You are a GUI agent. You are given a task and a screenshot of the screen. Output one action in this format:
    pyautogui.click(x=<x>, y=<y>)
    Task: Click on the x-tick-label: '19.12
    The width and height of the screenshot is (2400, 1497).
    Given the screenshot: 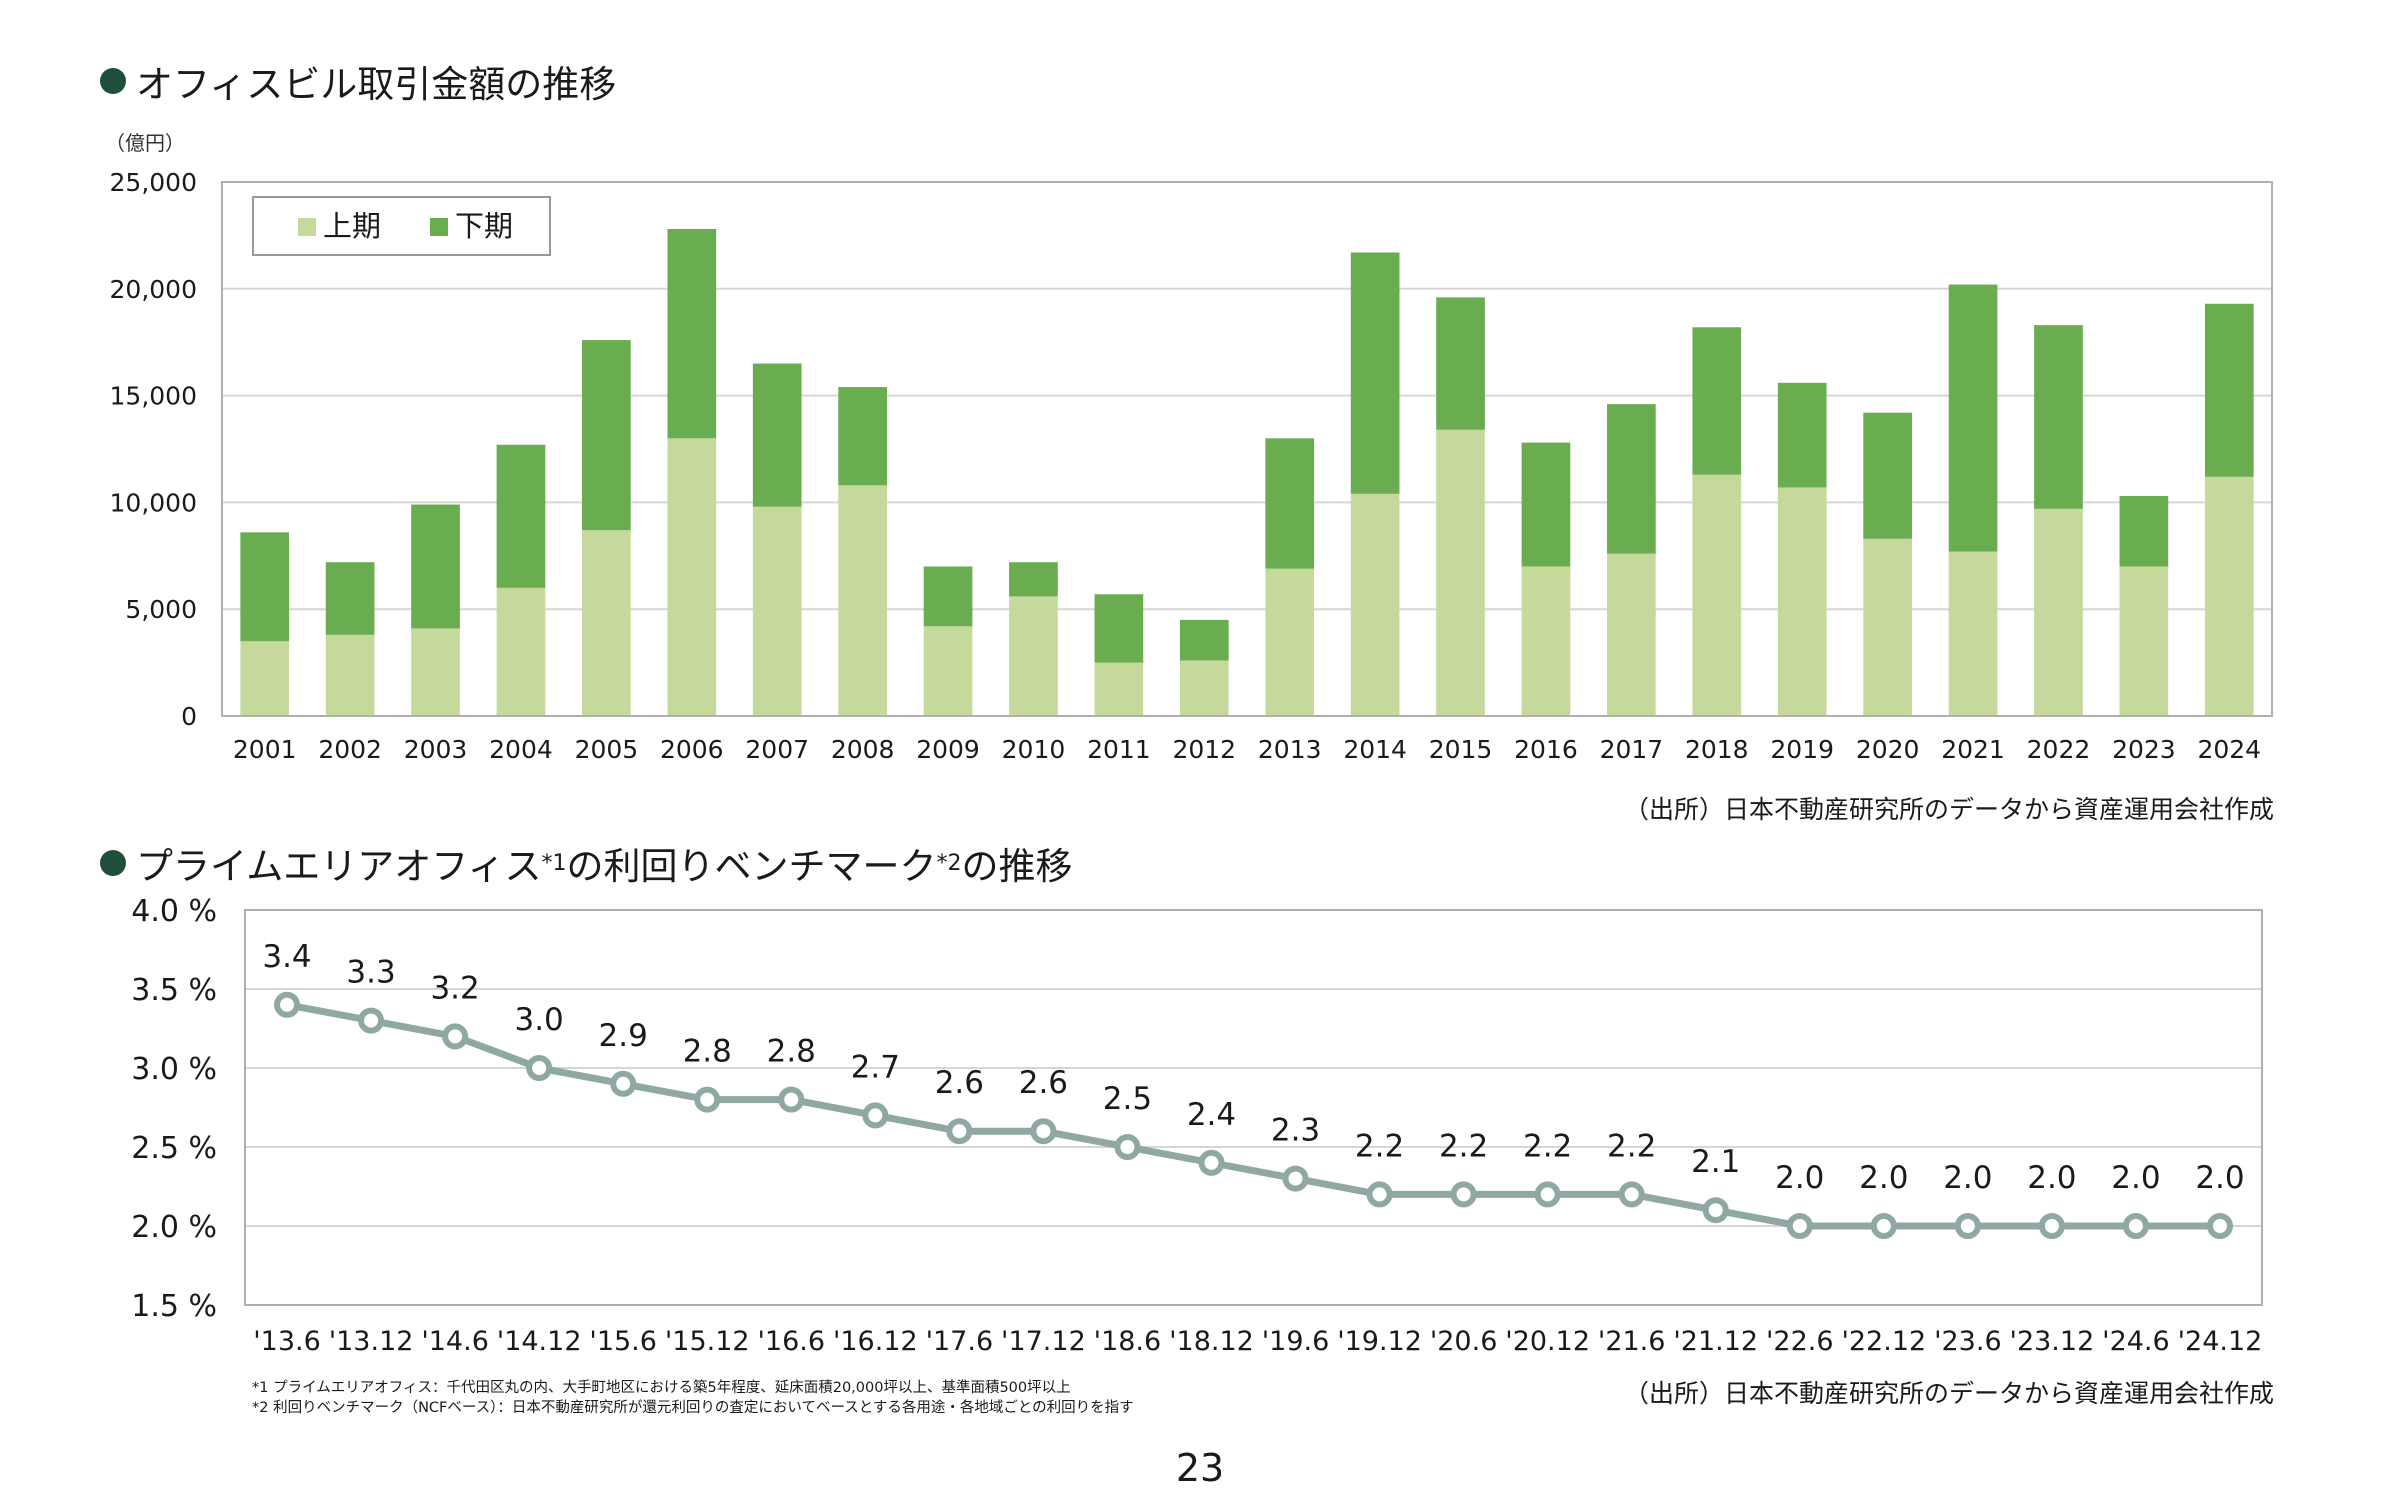 What is the action you would take?
    pyautogui.click(x=1379, y=1341)
    